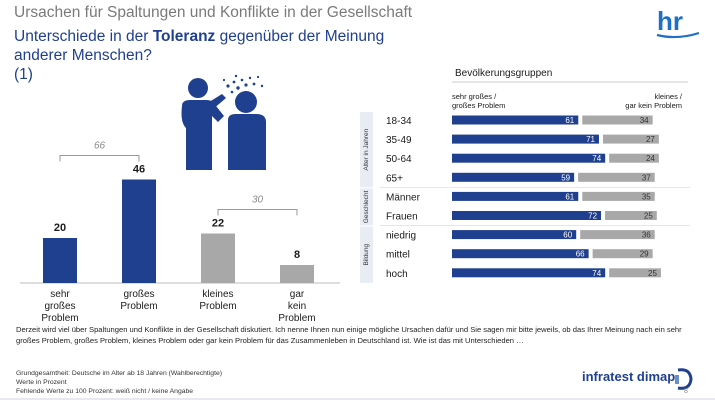  Describe the element at coordinates (670, 21) in the screenshot. I see `logo-text: hr` at that location.